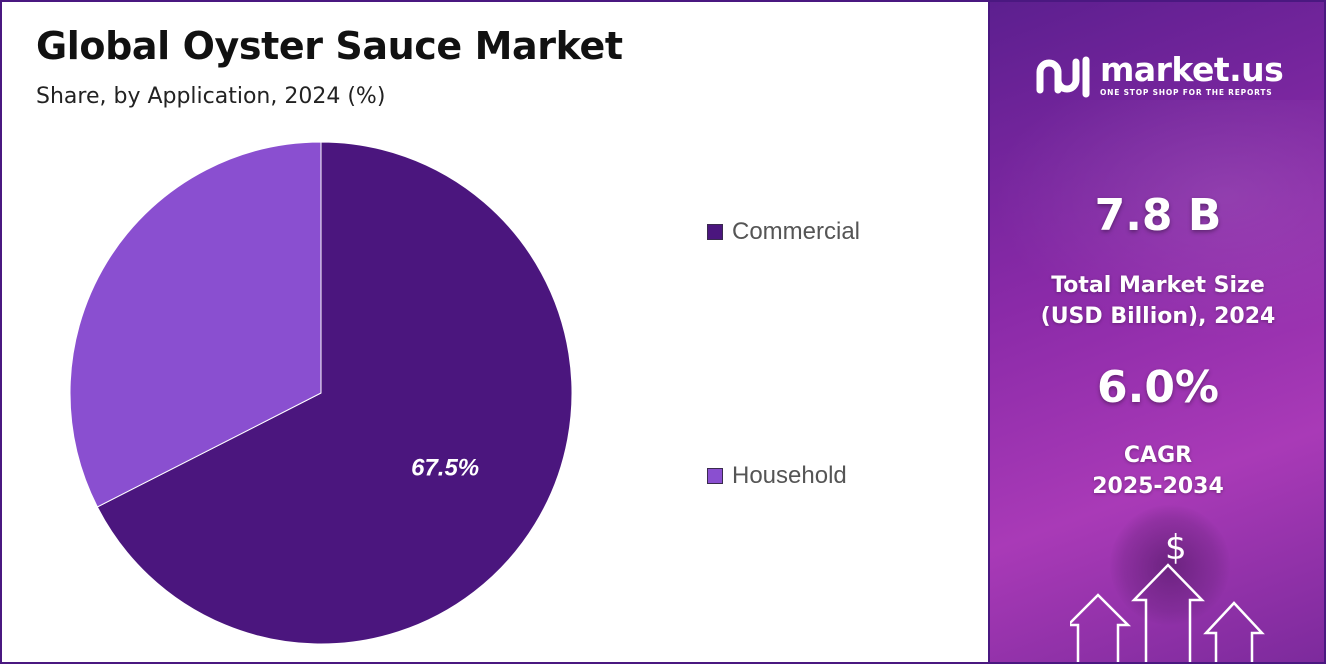 The width and height of the screenshot is (1326, 664). I want to click on coffee-cup-graphic, so click(1170, 565).